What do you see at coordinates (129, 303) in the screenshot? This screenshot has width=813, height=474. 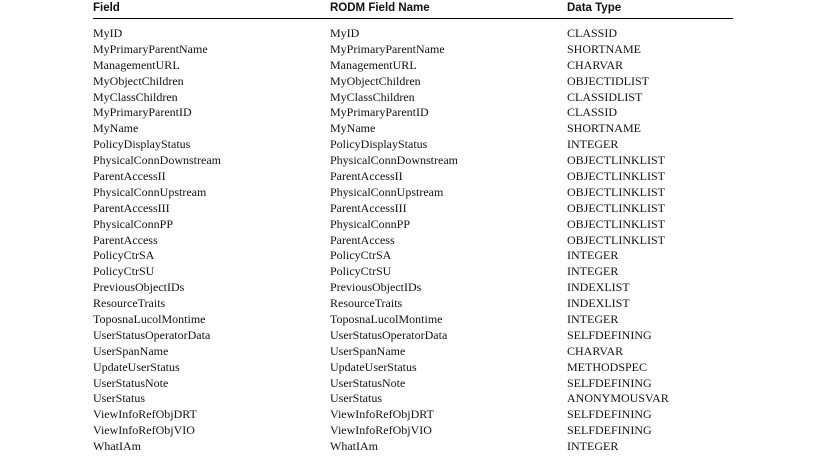 I see `field-cell: ResourceTraits` at bounding box center [129, 303].